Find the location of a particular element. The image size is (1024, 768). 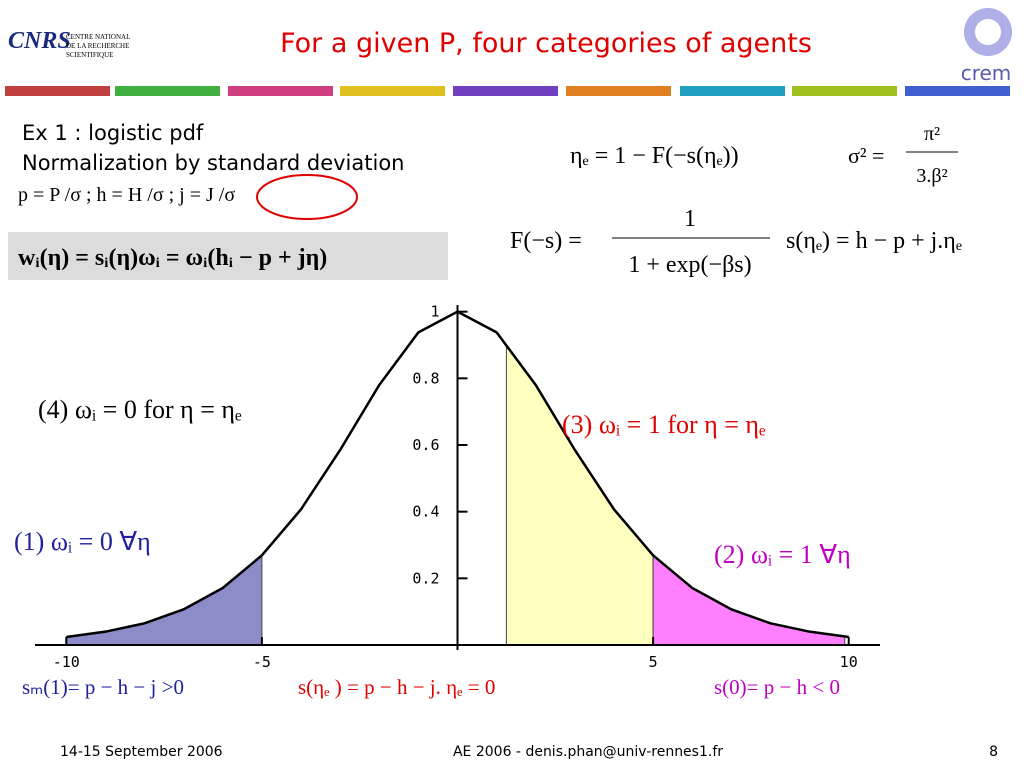

crem-logo-text: crem is located at coordinates (986, 73).